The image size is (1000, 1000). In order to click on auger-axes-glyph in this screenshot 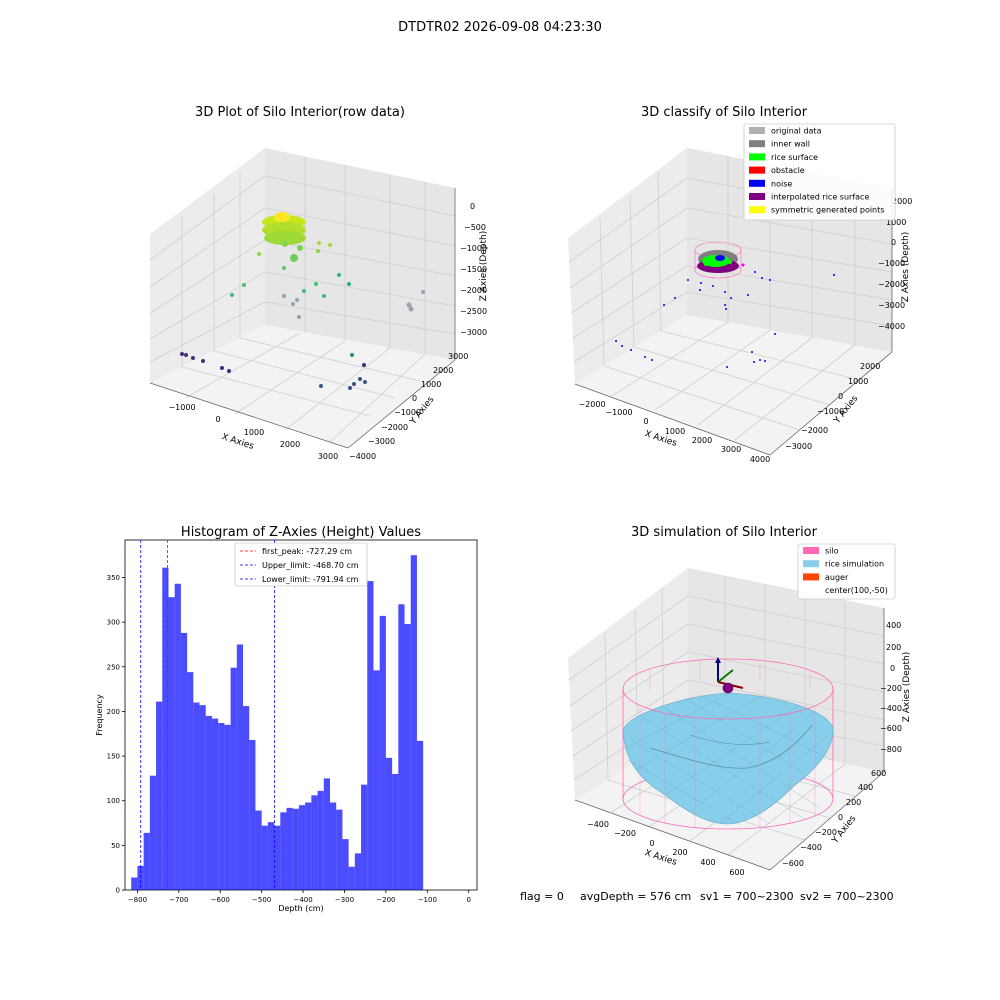, I will do `click(729, 675)`.